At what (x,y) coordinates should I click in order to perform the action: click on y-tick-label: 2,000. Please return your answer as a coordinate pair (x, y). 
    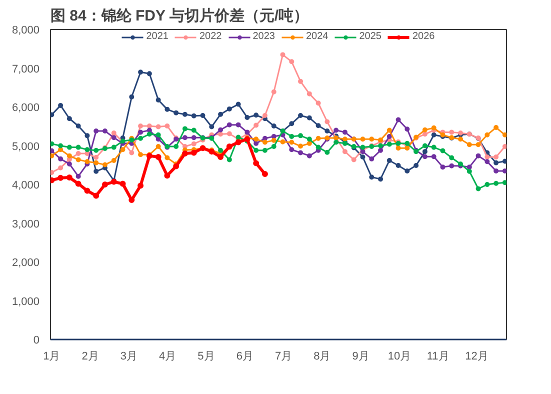
    Looking at the image, I should click on (26, 263).